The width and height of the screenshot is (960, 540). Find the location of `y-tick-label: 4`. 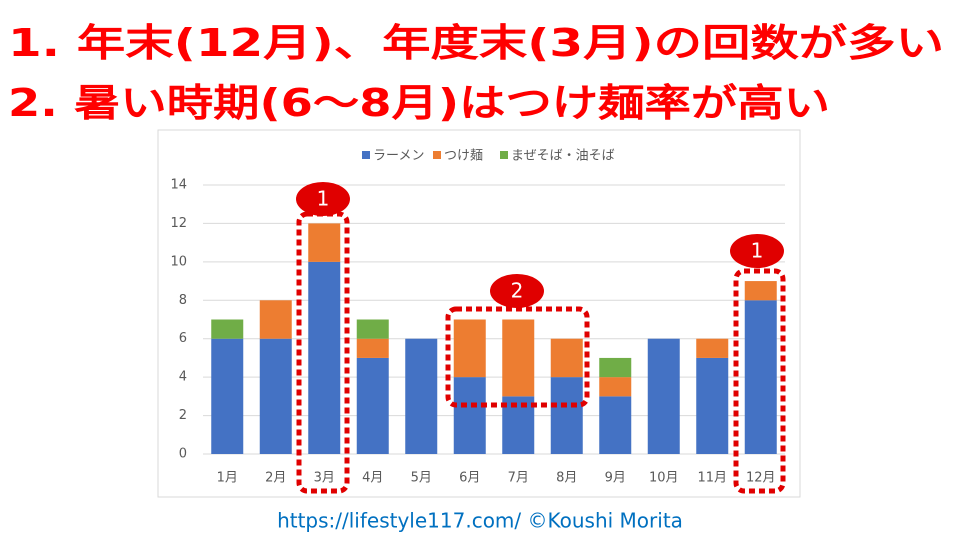

y-tick-label: 4 is located at coordinates (183, 377).